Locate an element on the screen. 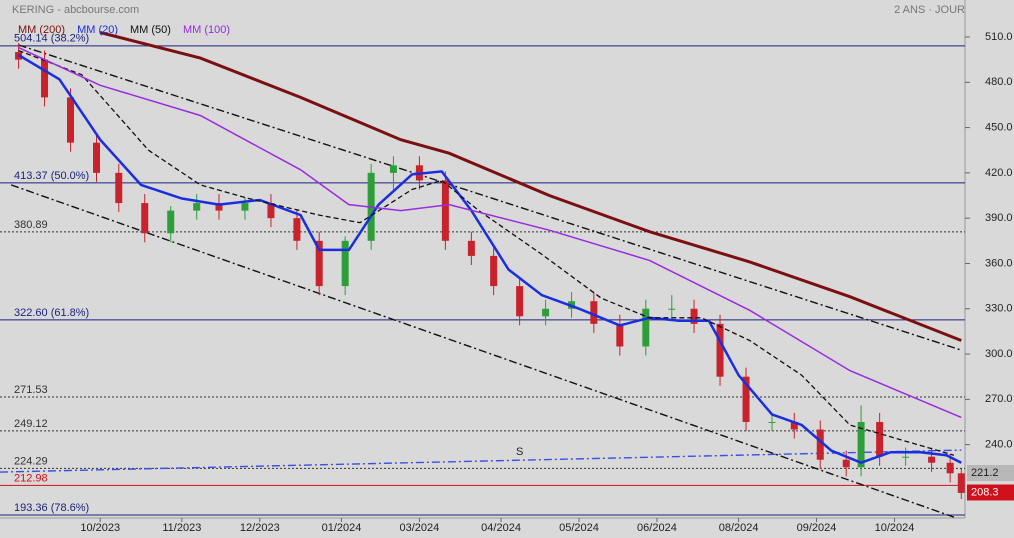 This screenshot has height=538, width=1014. x-tick-label: 10/2023 is located at coordinates (100, 528).